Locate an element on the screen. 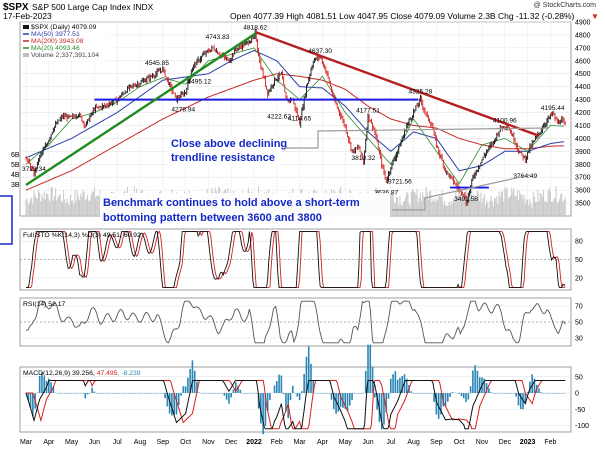  volume-tick-label: 4B is located at coordinates (15, 175).